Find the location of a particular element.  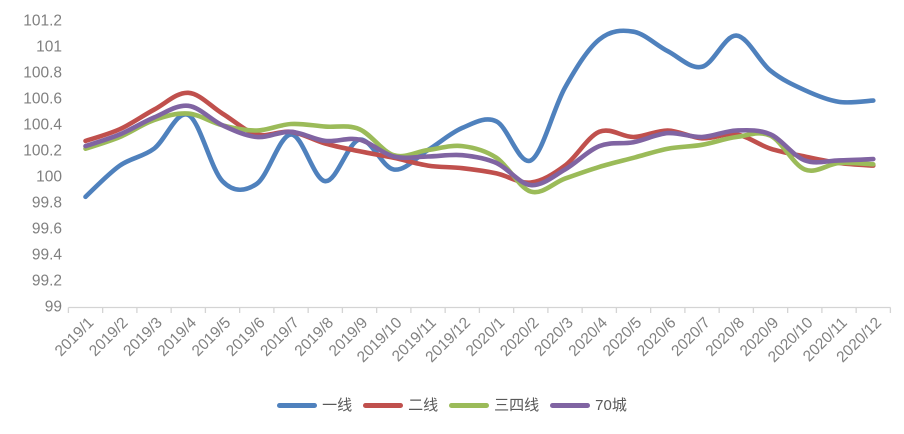

y-axis-tick-label: 100.2 is located at coordinates (42, 151).